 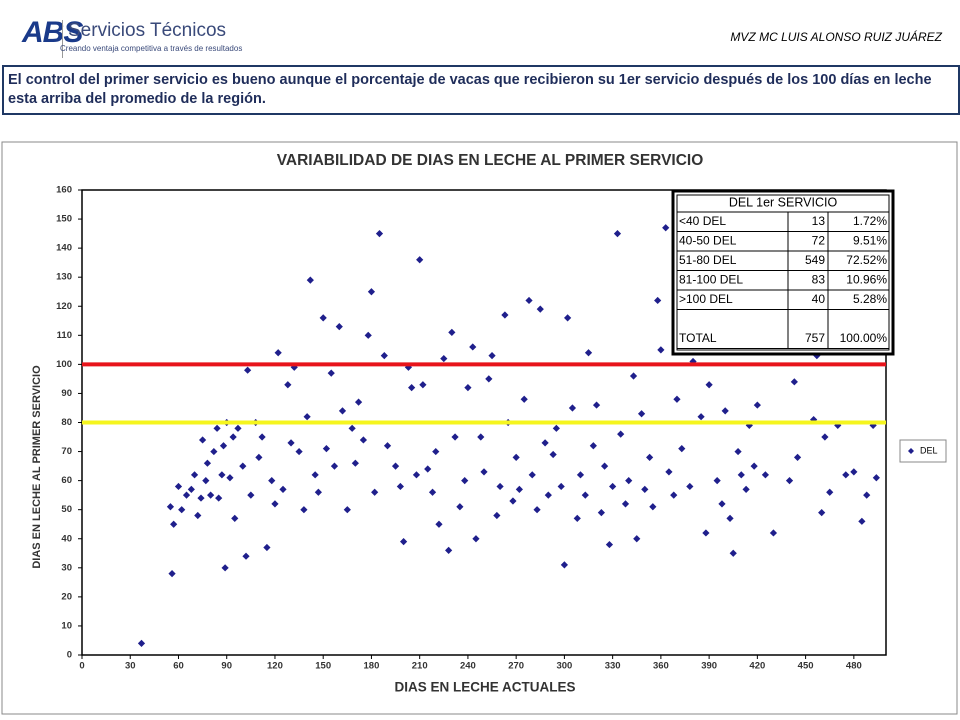 What do you see at coordinates (783, 272) in the screenshot?
I see `table-inner` at bounding box center [783, 272].